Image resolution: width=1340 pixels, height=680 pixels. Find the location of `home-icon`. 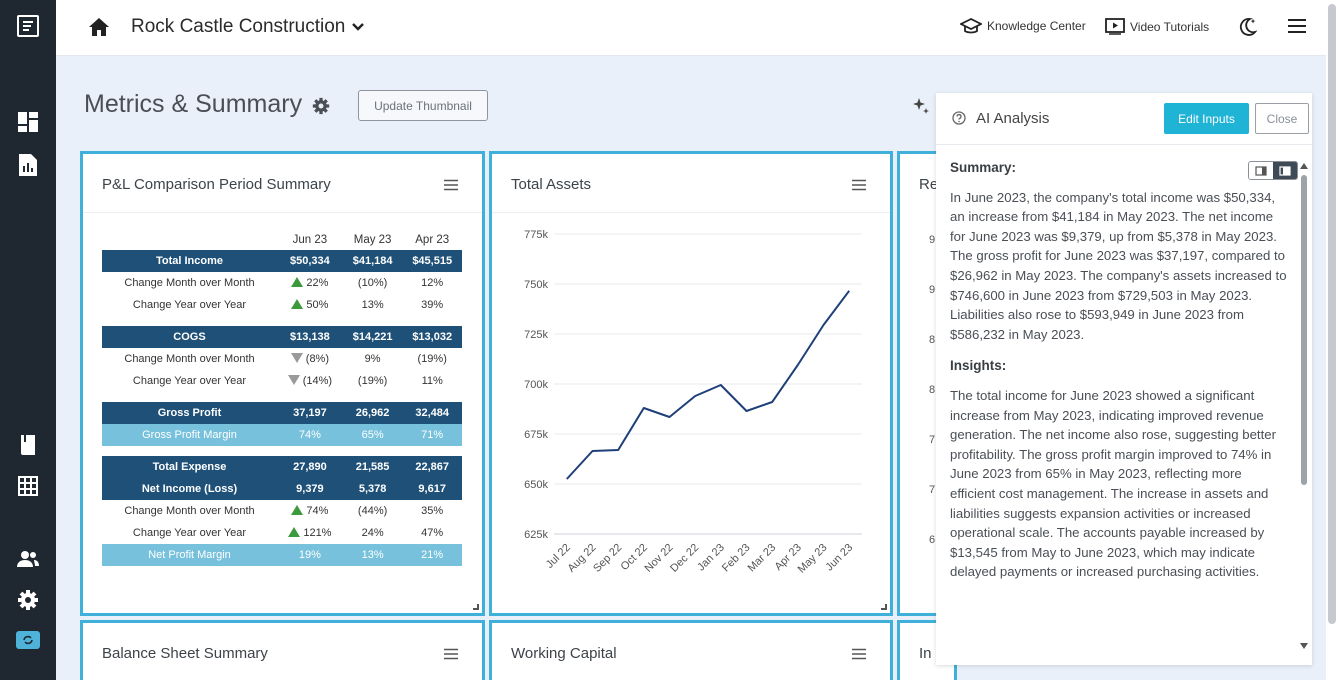

home-icon is located at coordinates (100, 28).